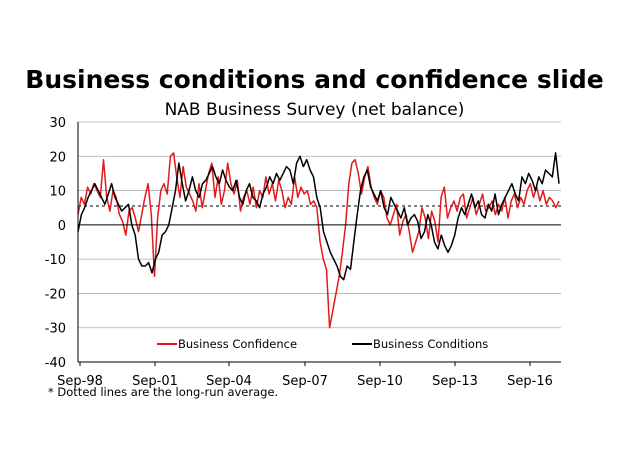 Image resolution: width=629 pixels, height=471 pixels. Describe the element at coordinates (155, 381) in the screenshot. I see `x-tick-label: Sep-01` at that location.